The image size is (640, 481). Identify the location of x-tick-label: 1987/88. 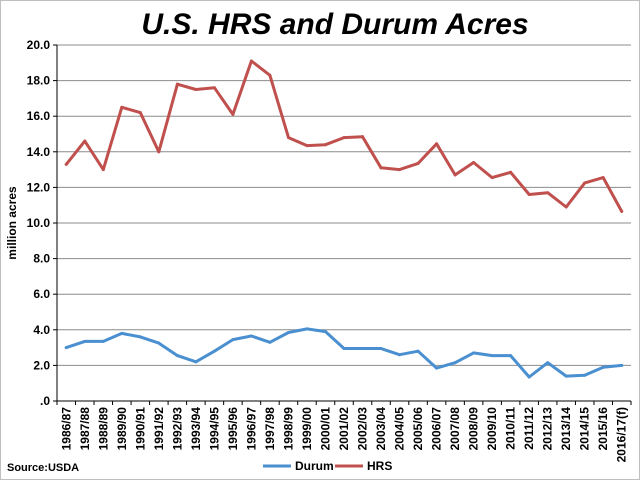
(85, 429).